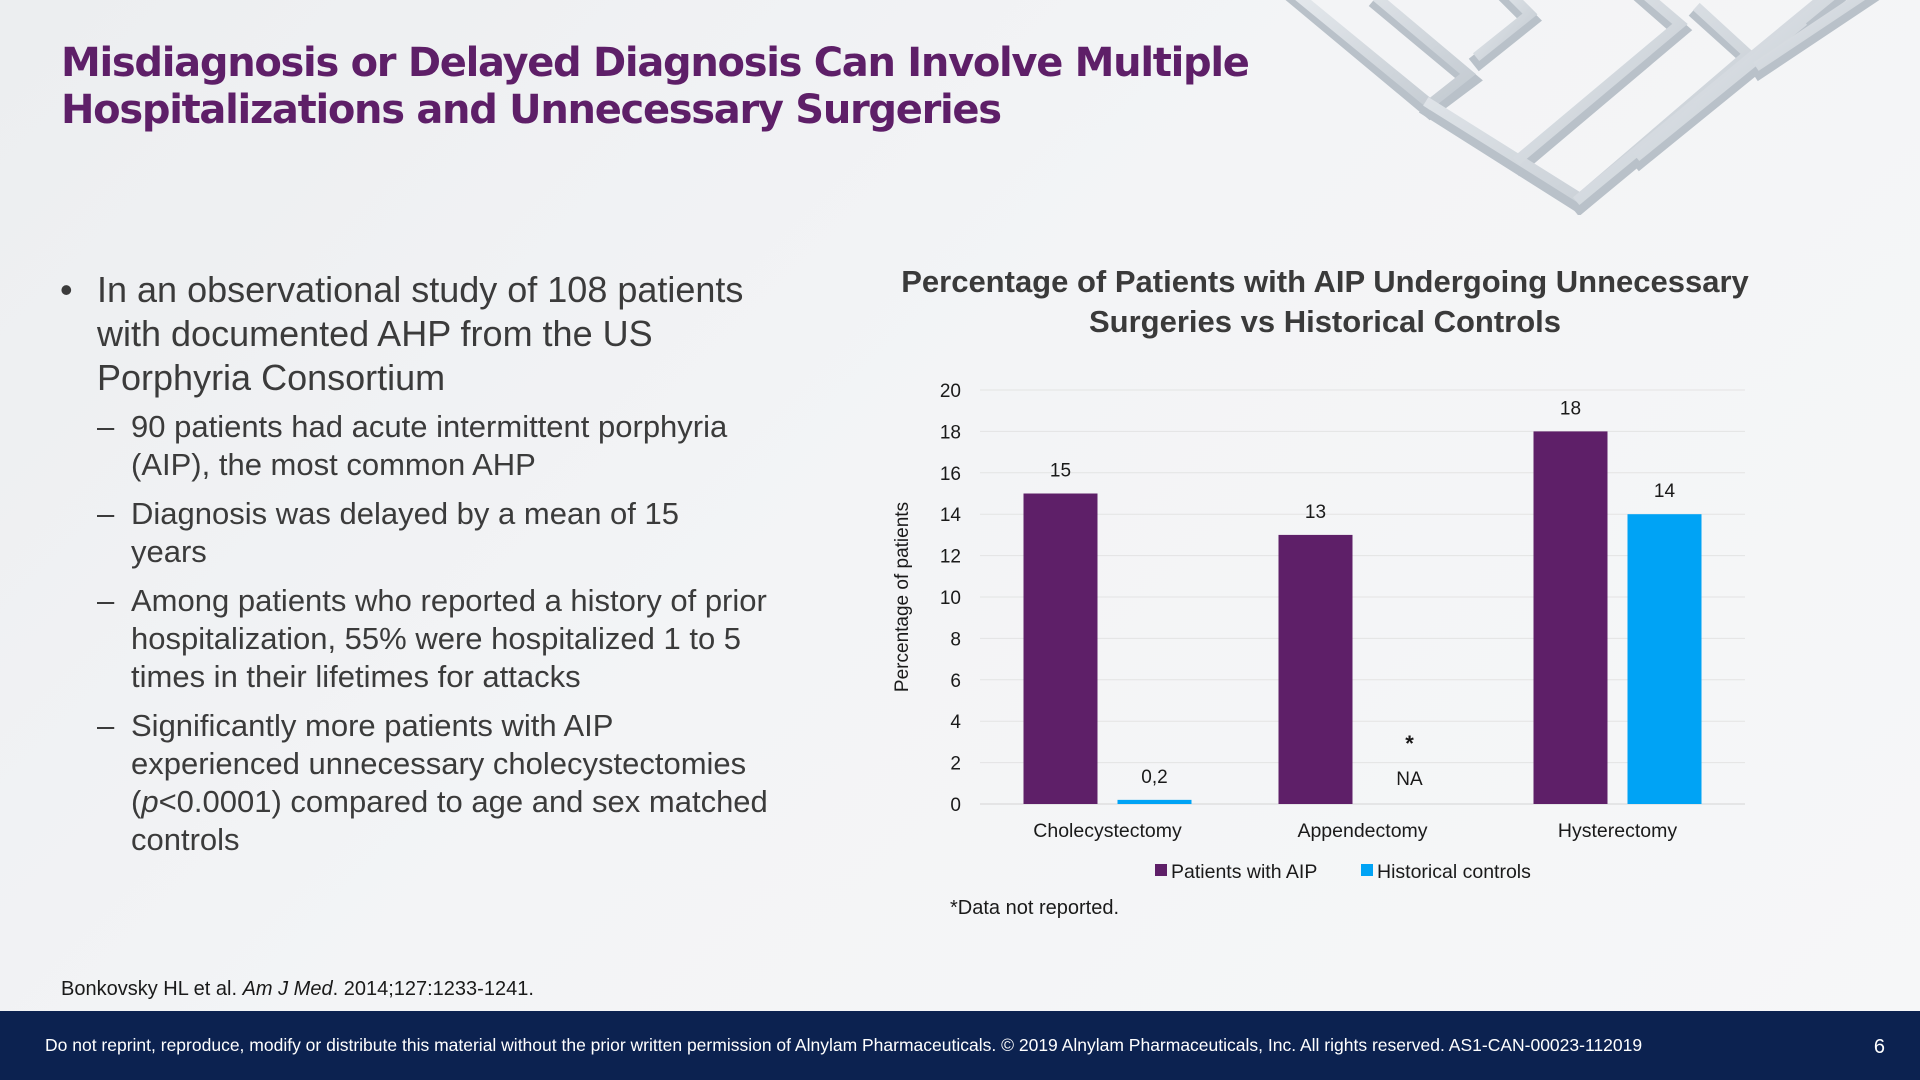 This screenshot has width=1920, height=1080. I want to click on y-tick-label: 4, so click(955, 722).